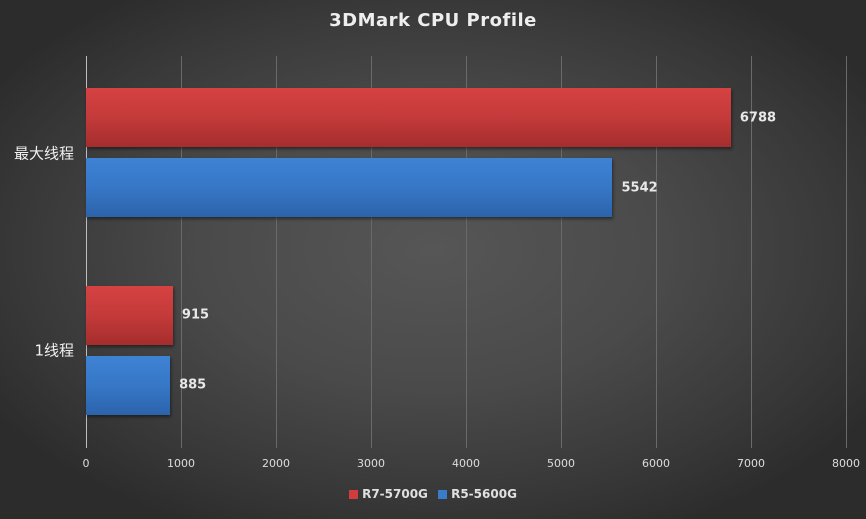  Describe the element at coordinates (751, 463) in the screenshot. I see `x-tick: 7000` at that location.